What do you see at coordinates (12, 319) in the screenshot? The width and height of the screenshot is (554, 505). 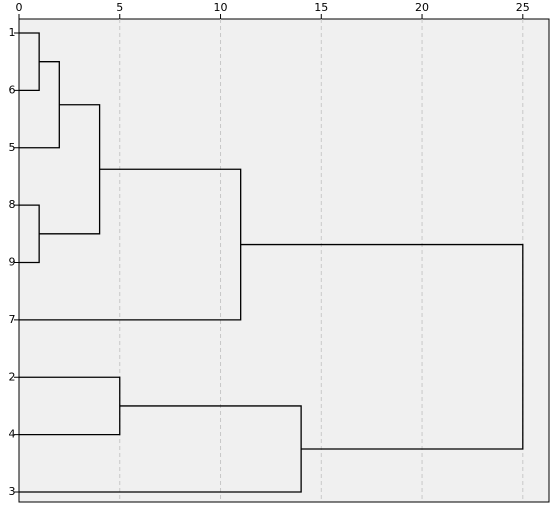 I see `leaf-label: 7` at bounding box center [12, 319].